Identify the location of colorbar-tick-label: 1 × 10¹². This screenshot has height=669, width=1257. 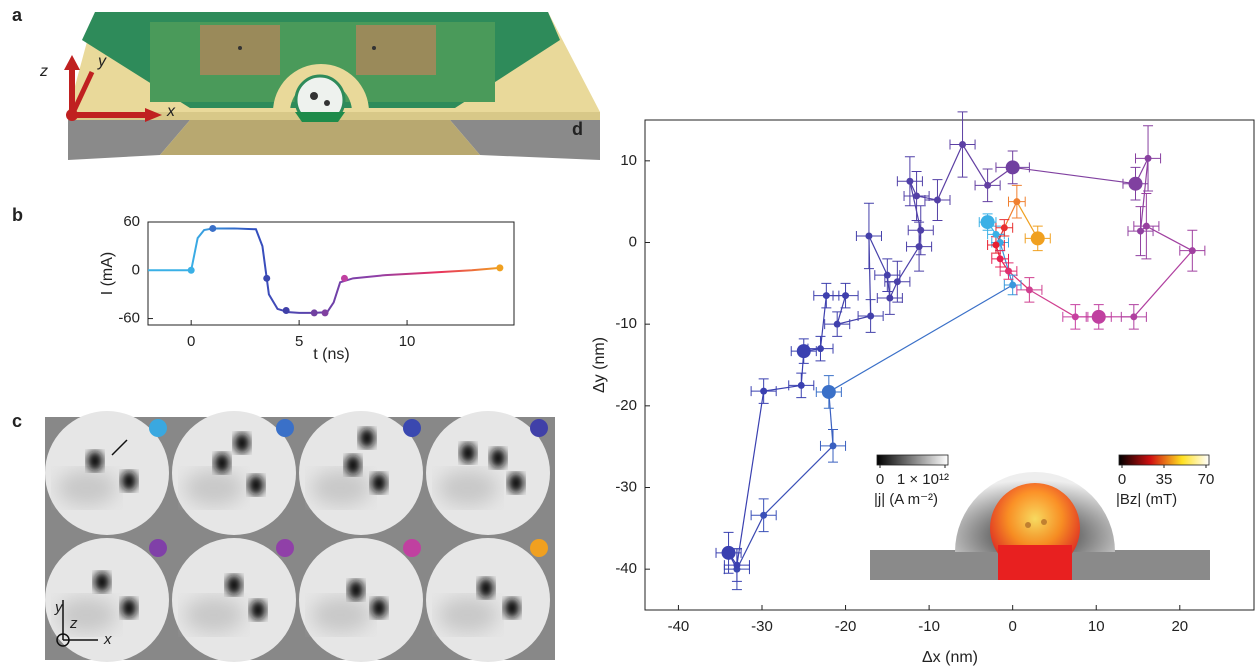
(923, 479).